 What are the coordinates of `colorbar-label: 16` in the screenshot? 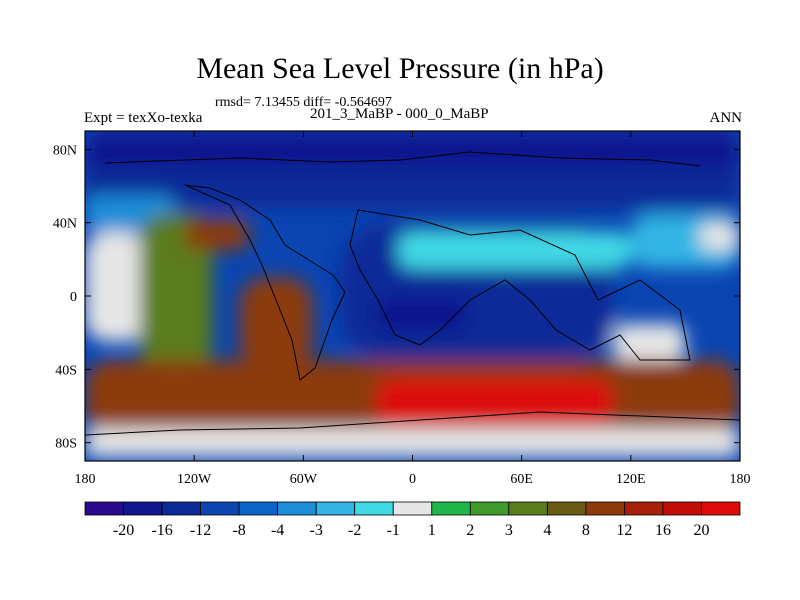 It's located at (663, 530).